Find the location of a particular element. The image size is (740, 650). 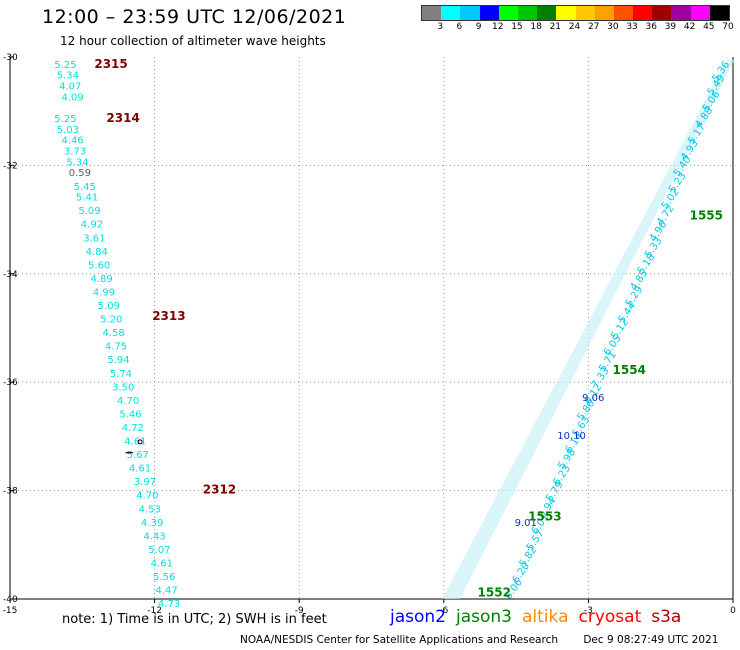

legend-label: 27 is located at coordinates (593, 27).